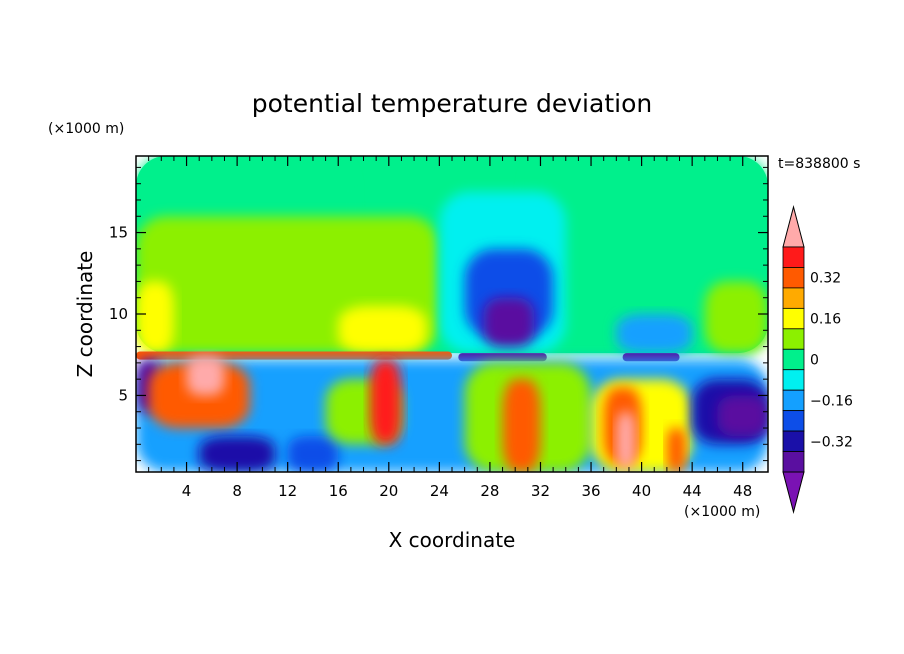 The width and height of the screenshot is (904, 654). I want to click on x-tick-label: 8, so click(237, 491).